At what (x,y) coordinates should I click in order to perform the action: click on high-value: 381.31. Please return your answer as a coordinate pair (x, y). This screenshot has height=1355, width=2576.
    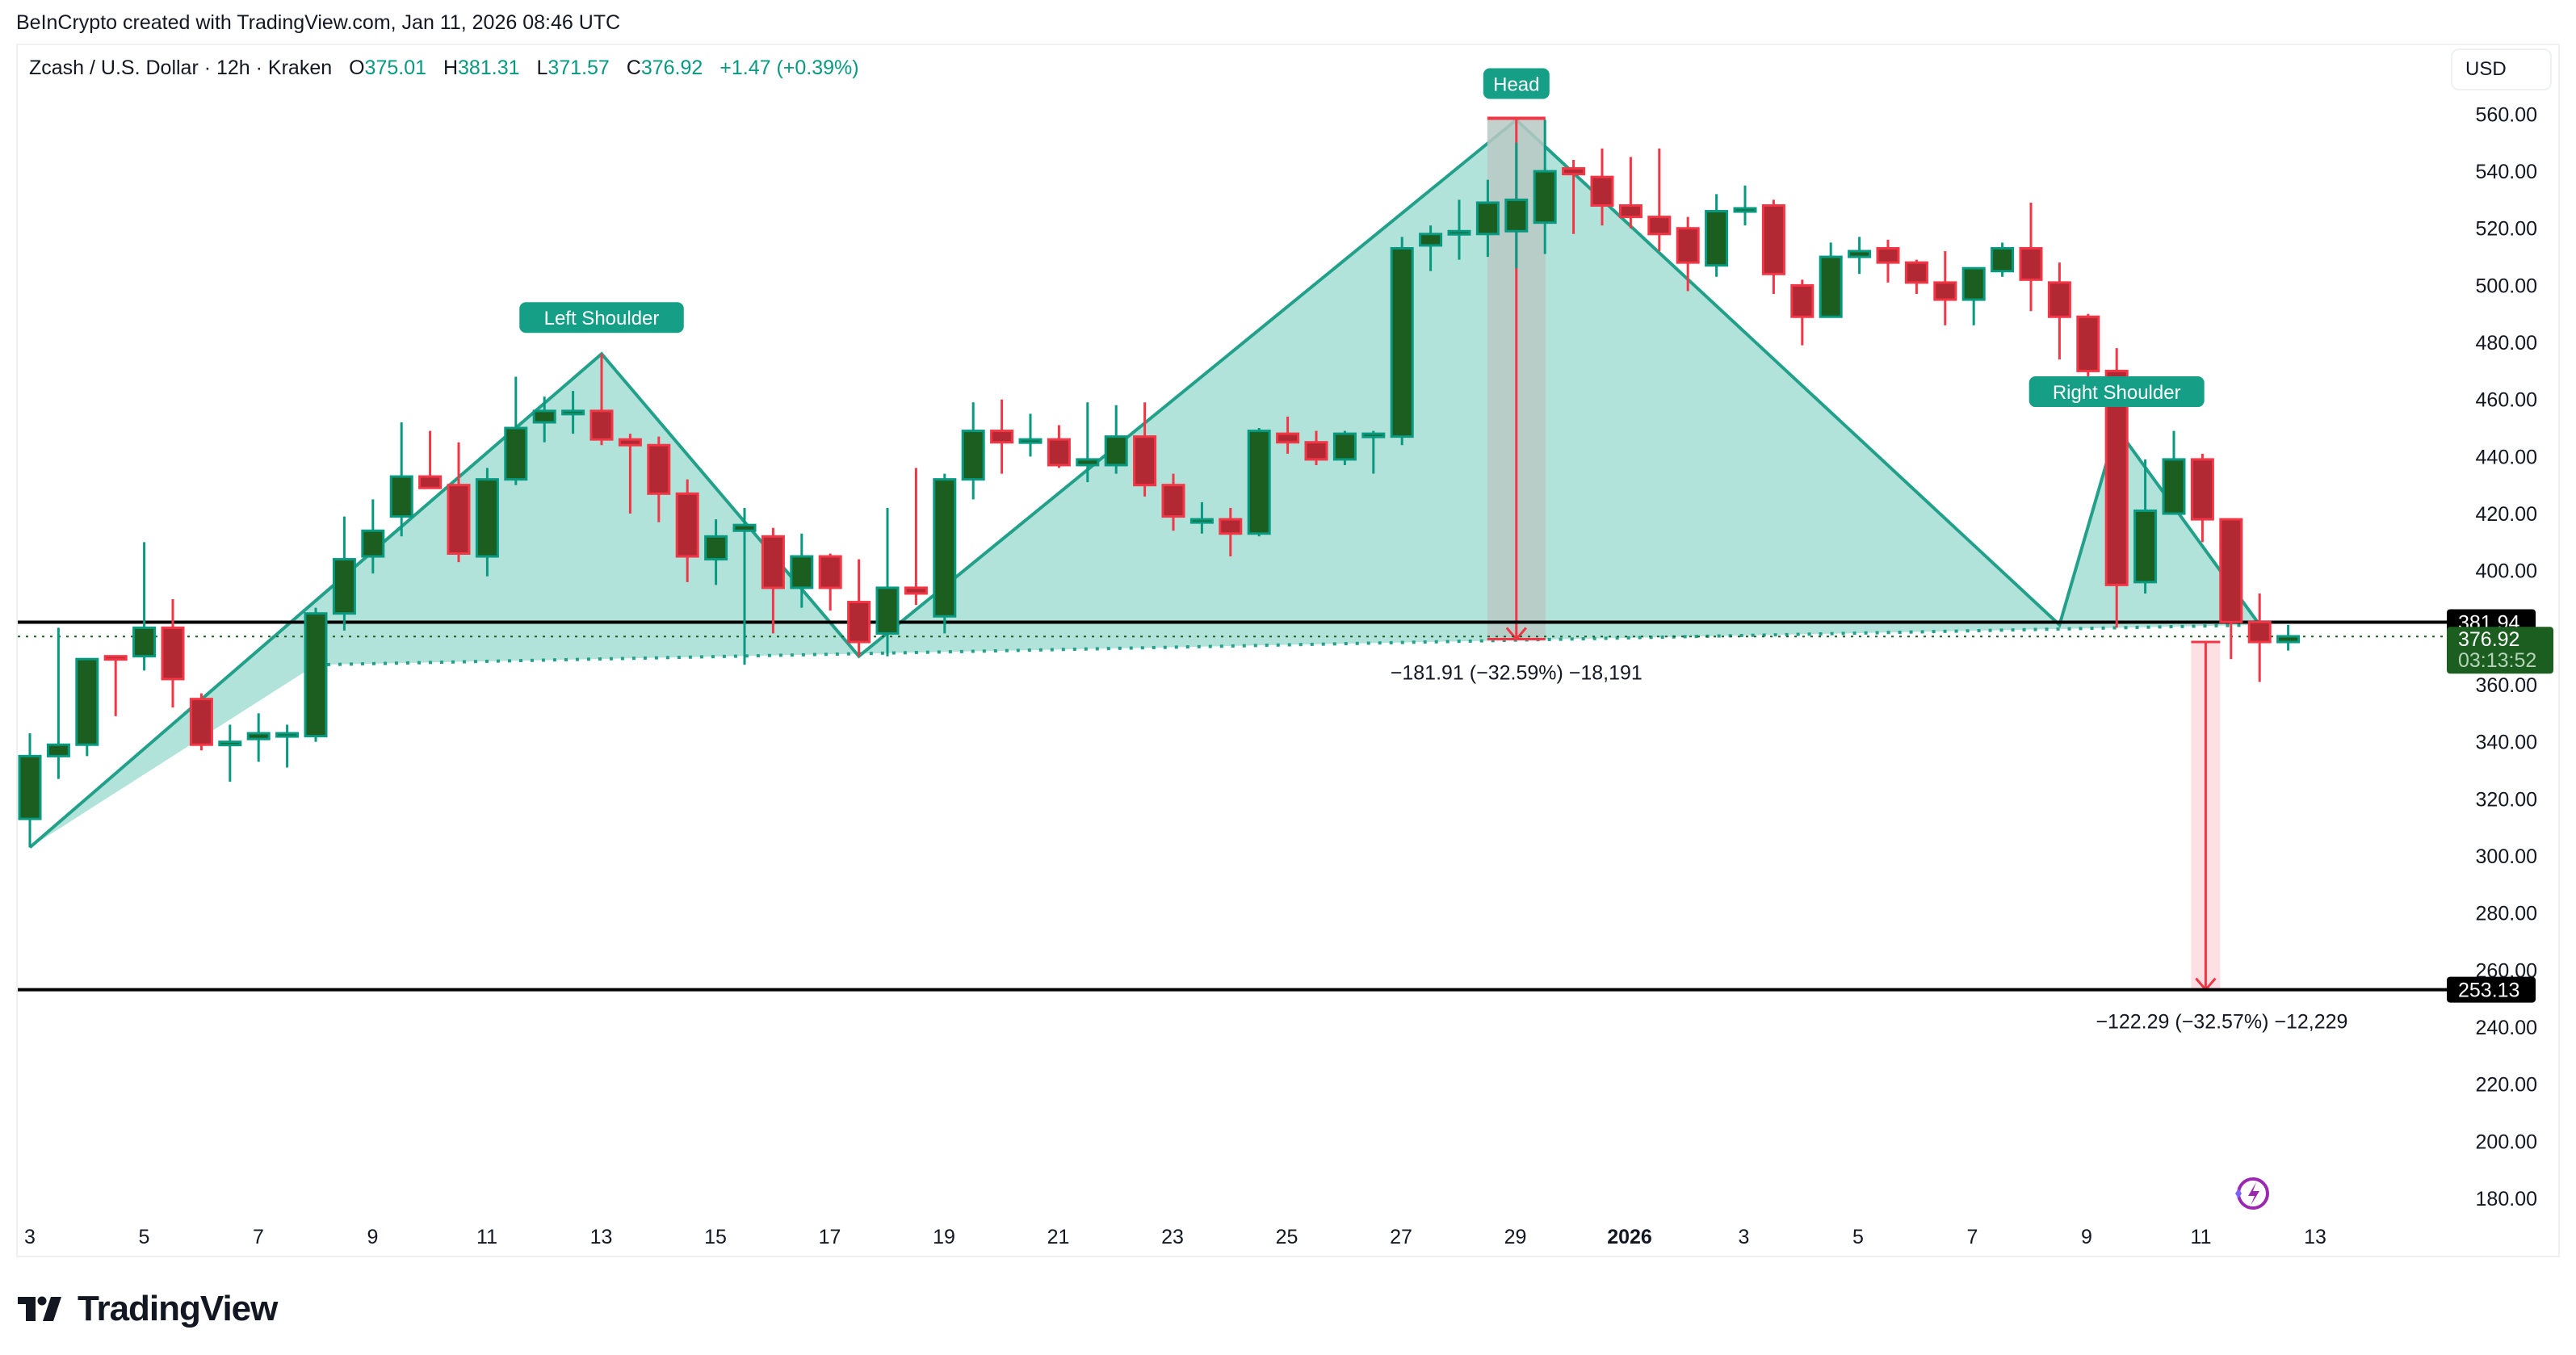
    Looking at the image, I should click on (489, 68).